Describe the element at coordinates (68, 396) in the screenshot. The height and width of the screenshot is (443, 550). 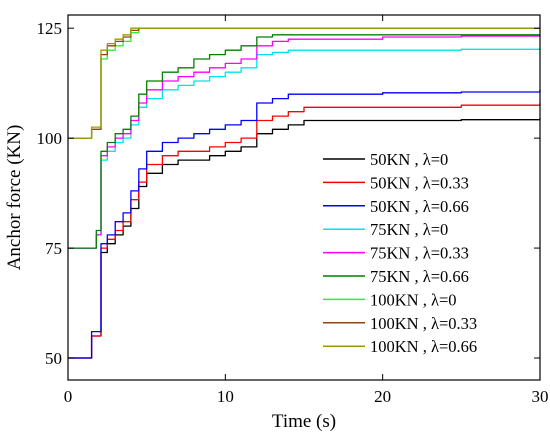
I see `x-tick-label: 0` at that location.